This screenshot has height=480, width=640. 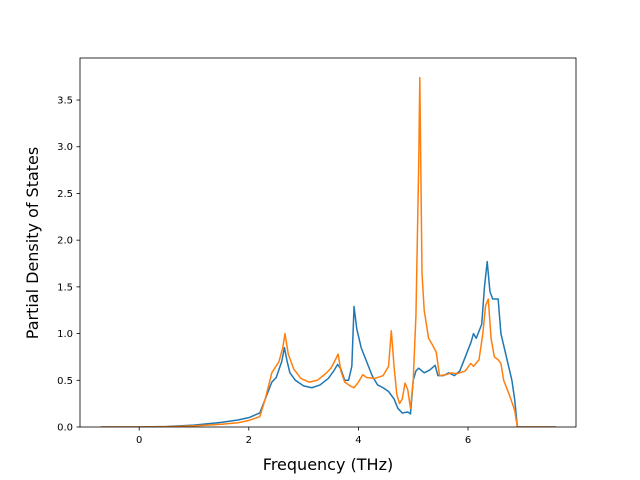 What do you see at coordinates (65, 381) in the screenshot?
I see `y-tick-label: 0.5` at bounding box center [65, 381].